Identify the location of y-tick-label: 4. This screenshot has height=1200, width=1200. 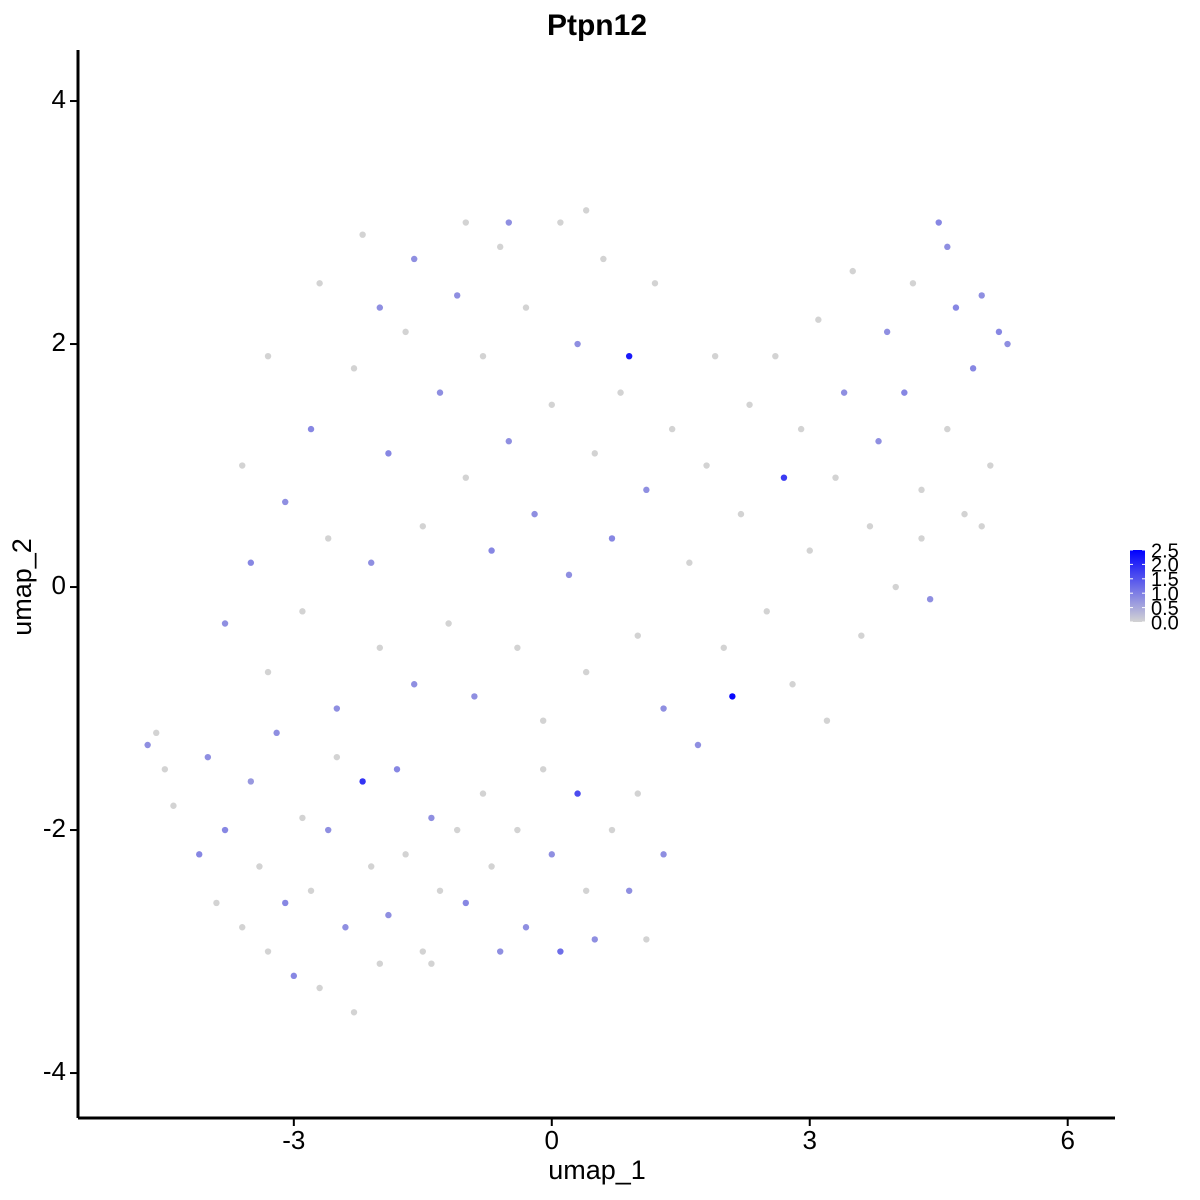
(59, 99).